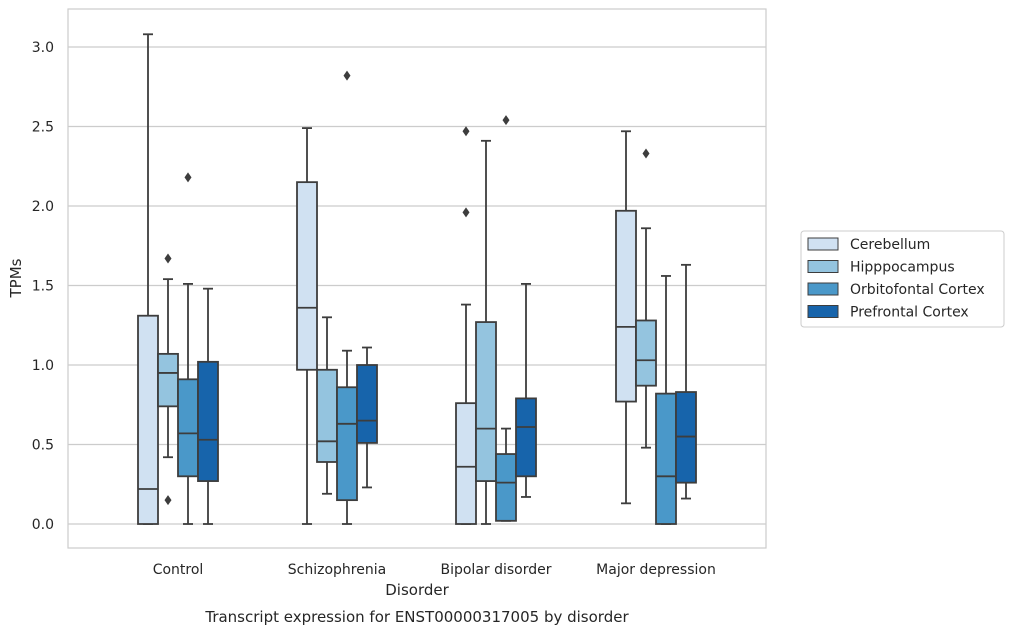  What do you see at coordinates (43, 366) in the screenshot?
I see `y-tick-label: 1.0` at bounding box center [43, 366].